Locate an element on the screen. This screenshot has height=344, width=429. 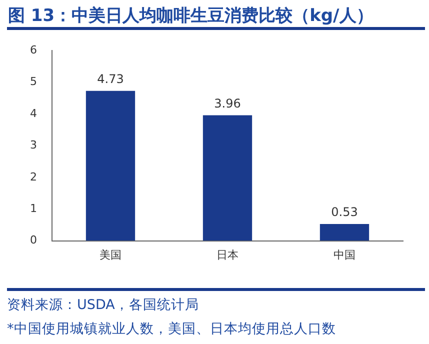
y-tick-label: 5 is located at coordinates (33, 81).